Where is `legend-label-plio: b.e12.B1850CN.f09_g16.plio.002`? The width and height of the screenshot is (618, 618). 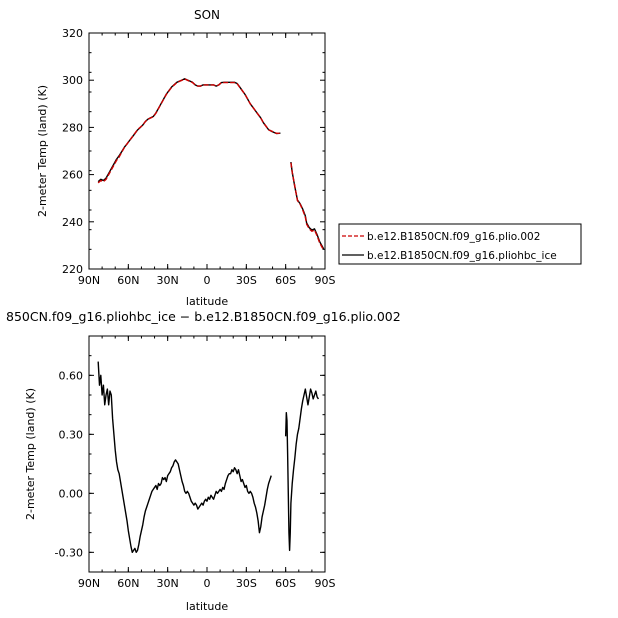
legend-label-plio: b.e12.B1850CN.f09_g16.plio.002 is located at coordinates (453, 237).